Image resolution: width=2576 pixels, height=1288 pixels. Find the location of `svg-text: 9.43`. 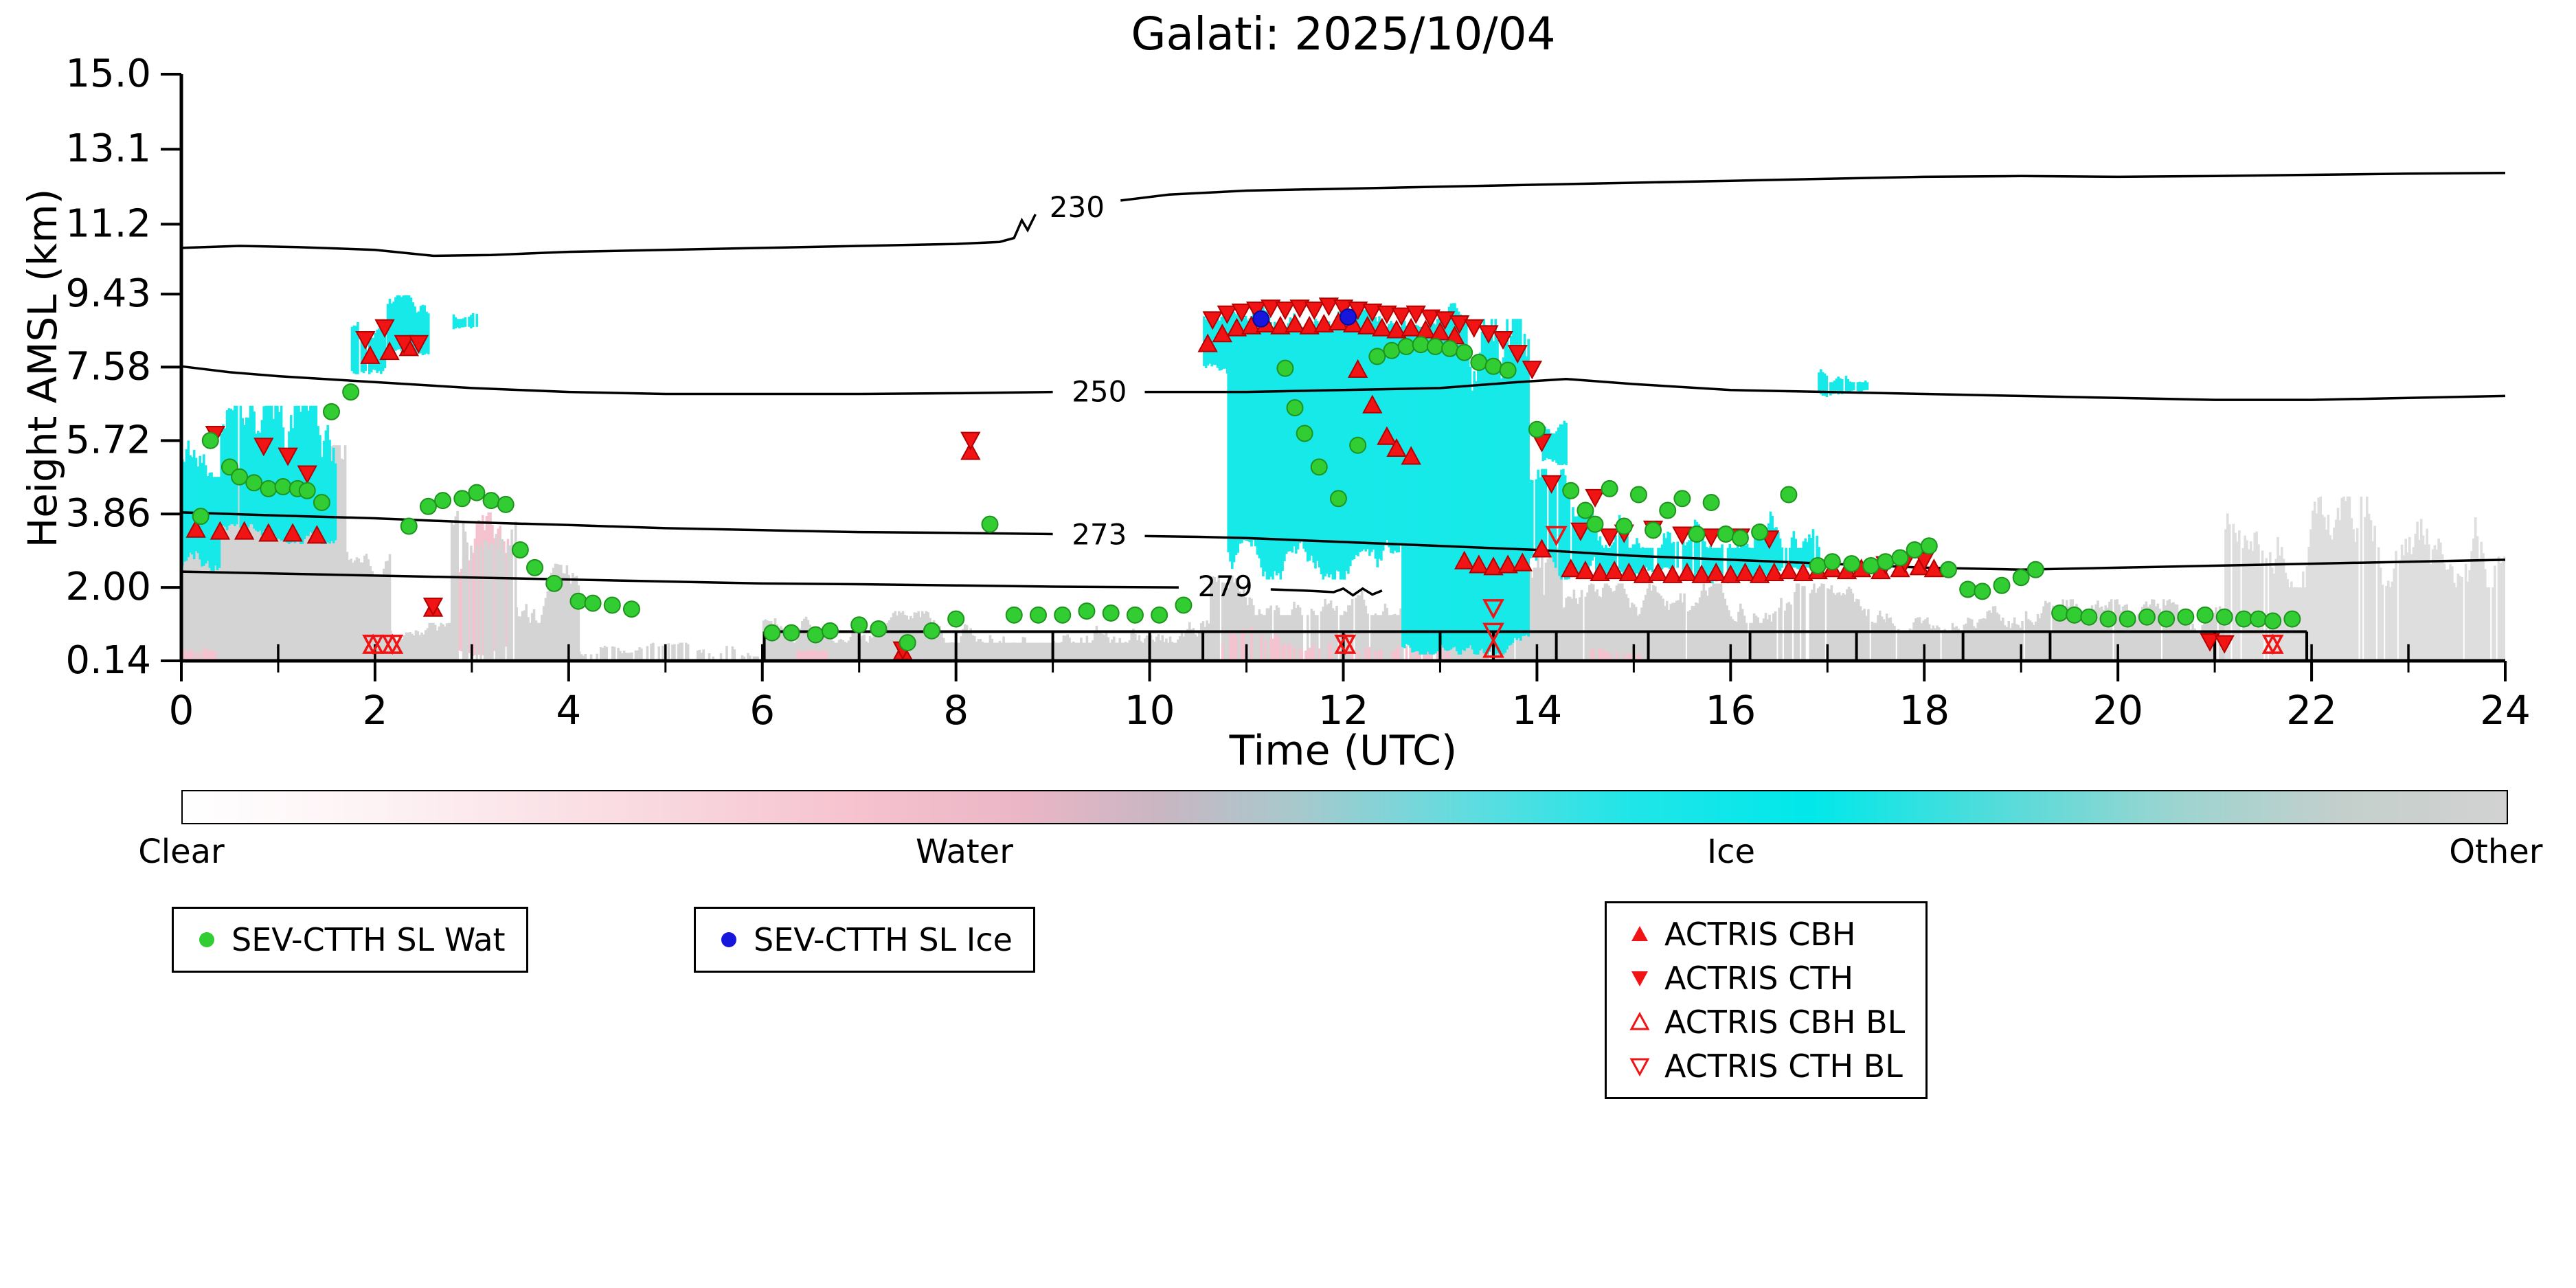

svg-text: 9.43 is located at coordinates (108, 293).